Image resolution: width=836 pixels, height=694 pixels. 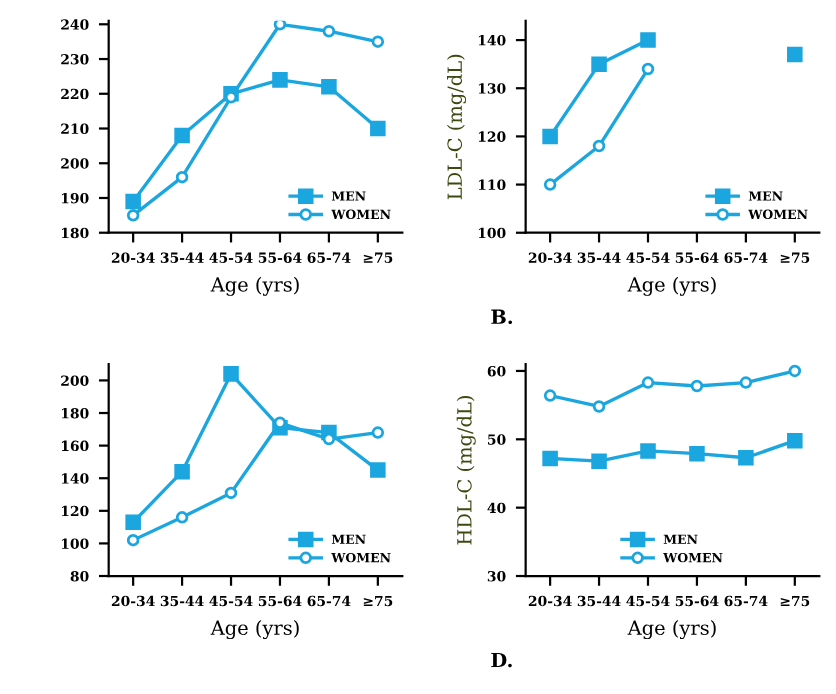 What do you see at coordinates (501, 660) in the screenshot?
I see `text: D.` at bounding box center [501, 660].